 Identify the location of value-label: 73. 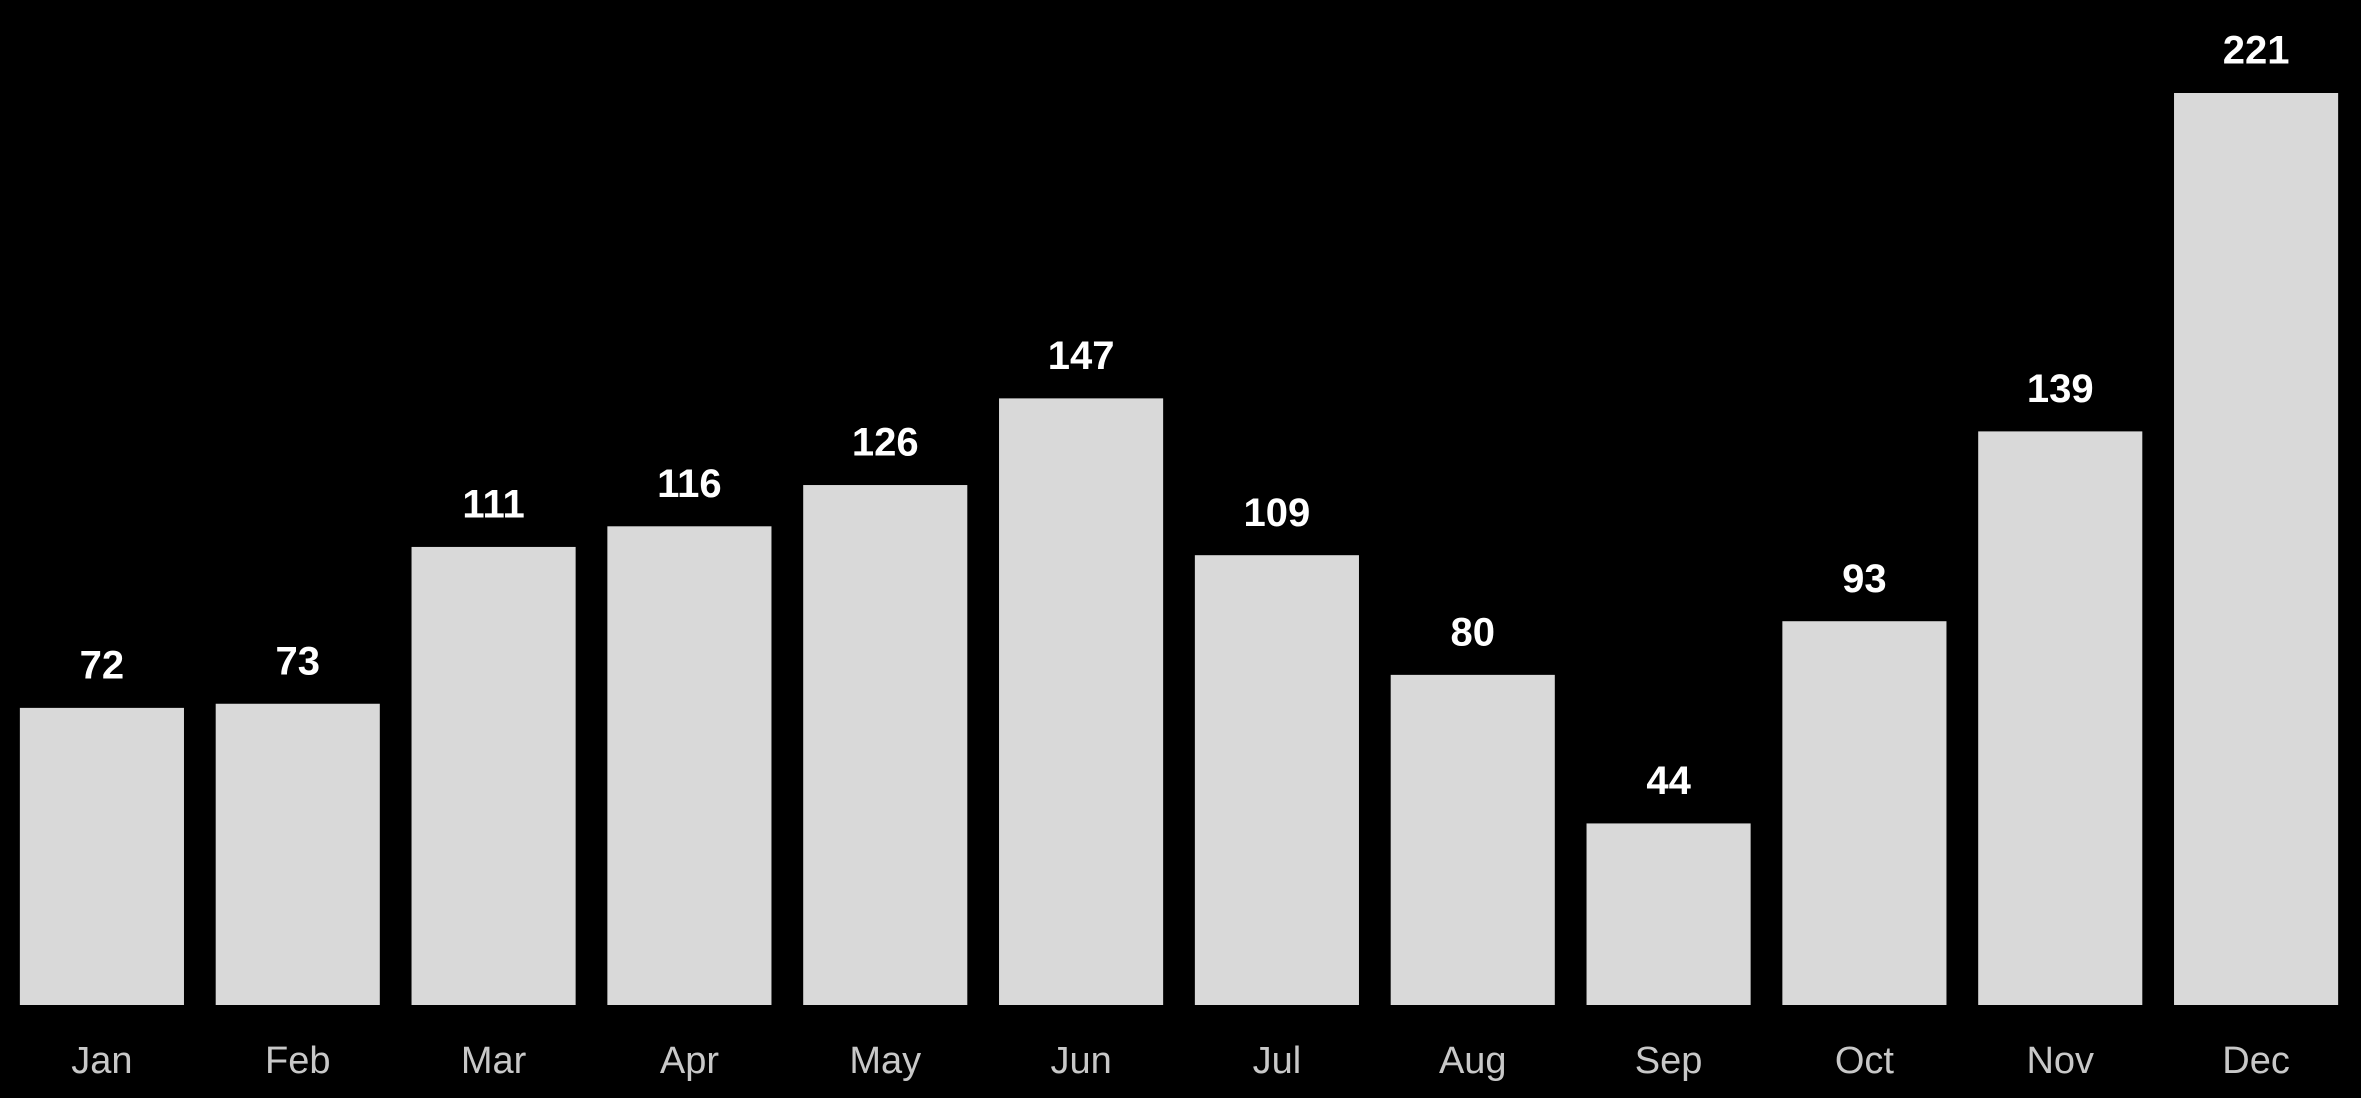
(298, 661).